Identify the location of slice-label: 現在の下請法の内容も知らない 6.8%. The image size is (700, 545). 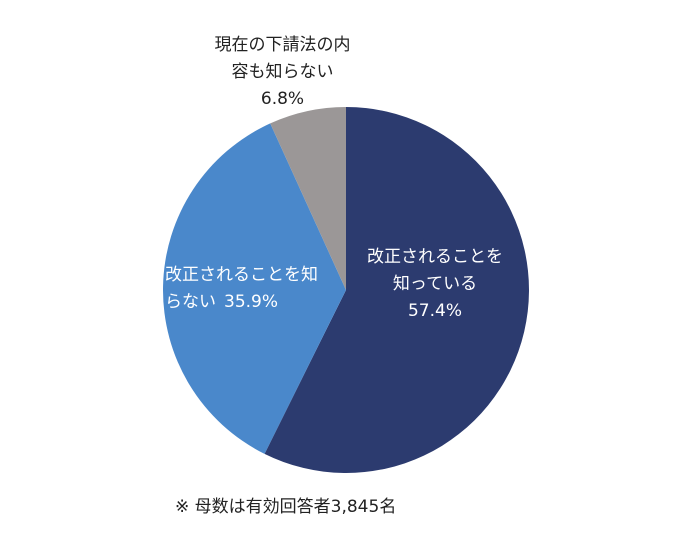
(282, 72).